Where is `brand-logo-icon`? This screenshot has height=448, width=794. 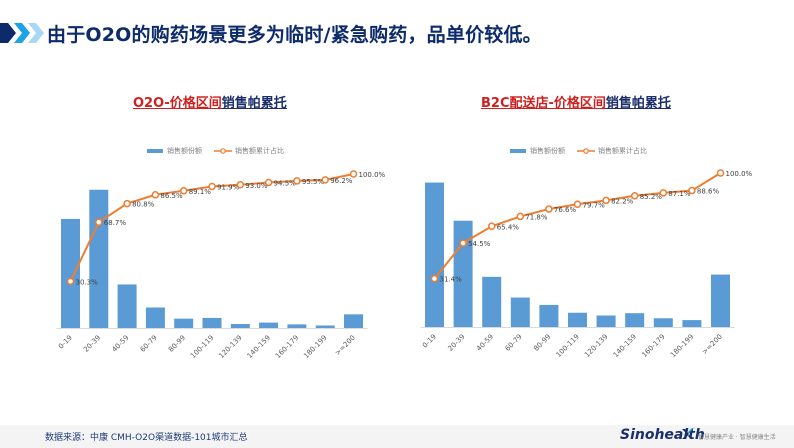 brand-logo-icon is located at coordinates (688, 433).